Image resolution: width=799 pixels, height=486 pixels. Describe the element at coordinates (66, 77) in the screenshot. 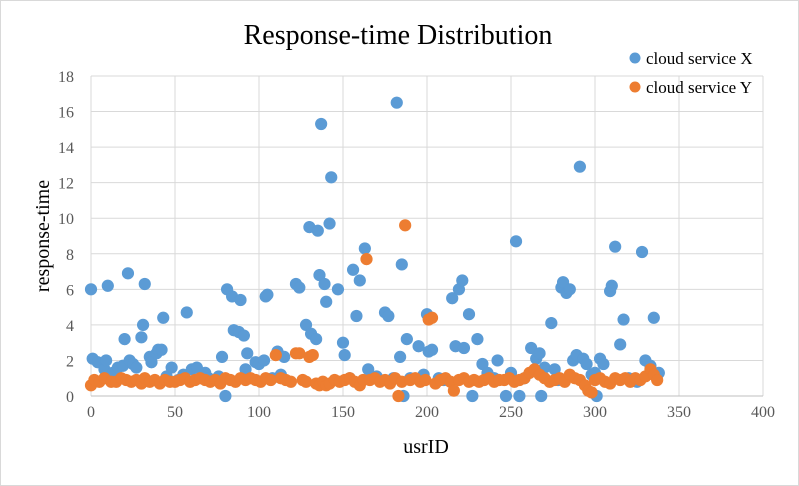

I see `y-tick-label: 18` at that location.